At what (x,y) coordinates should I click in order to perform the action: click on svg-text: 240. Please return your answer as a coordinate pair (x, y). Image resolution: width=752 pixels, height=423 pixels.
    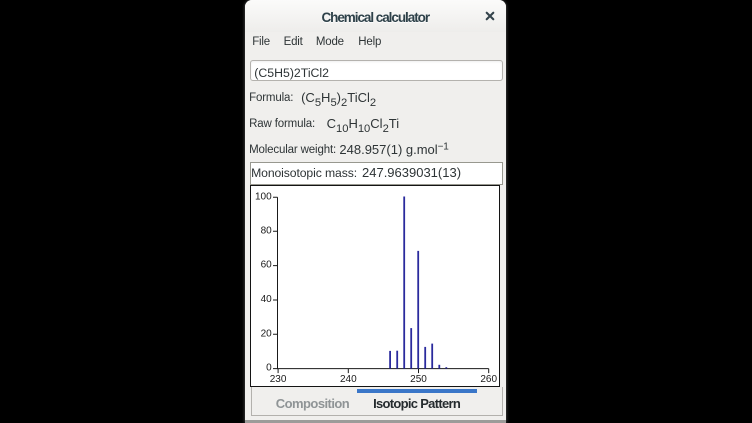
    Looking at the image, I should click on (348, 379).